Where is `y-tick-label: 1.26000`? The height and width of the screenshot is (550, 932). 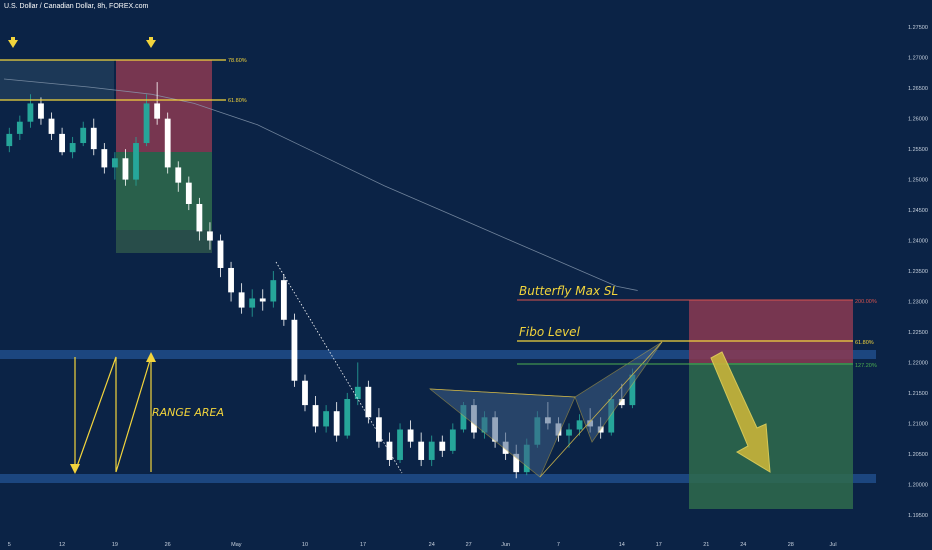
y-tick-label: 1.26000 is located at coordinates (918, 120).